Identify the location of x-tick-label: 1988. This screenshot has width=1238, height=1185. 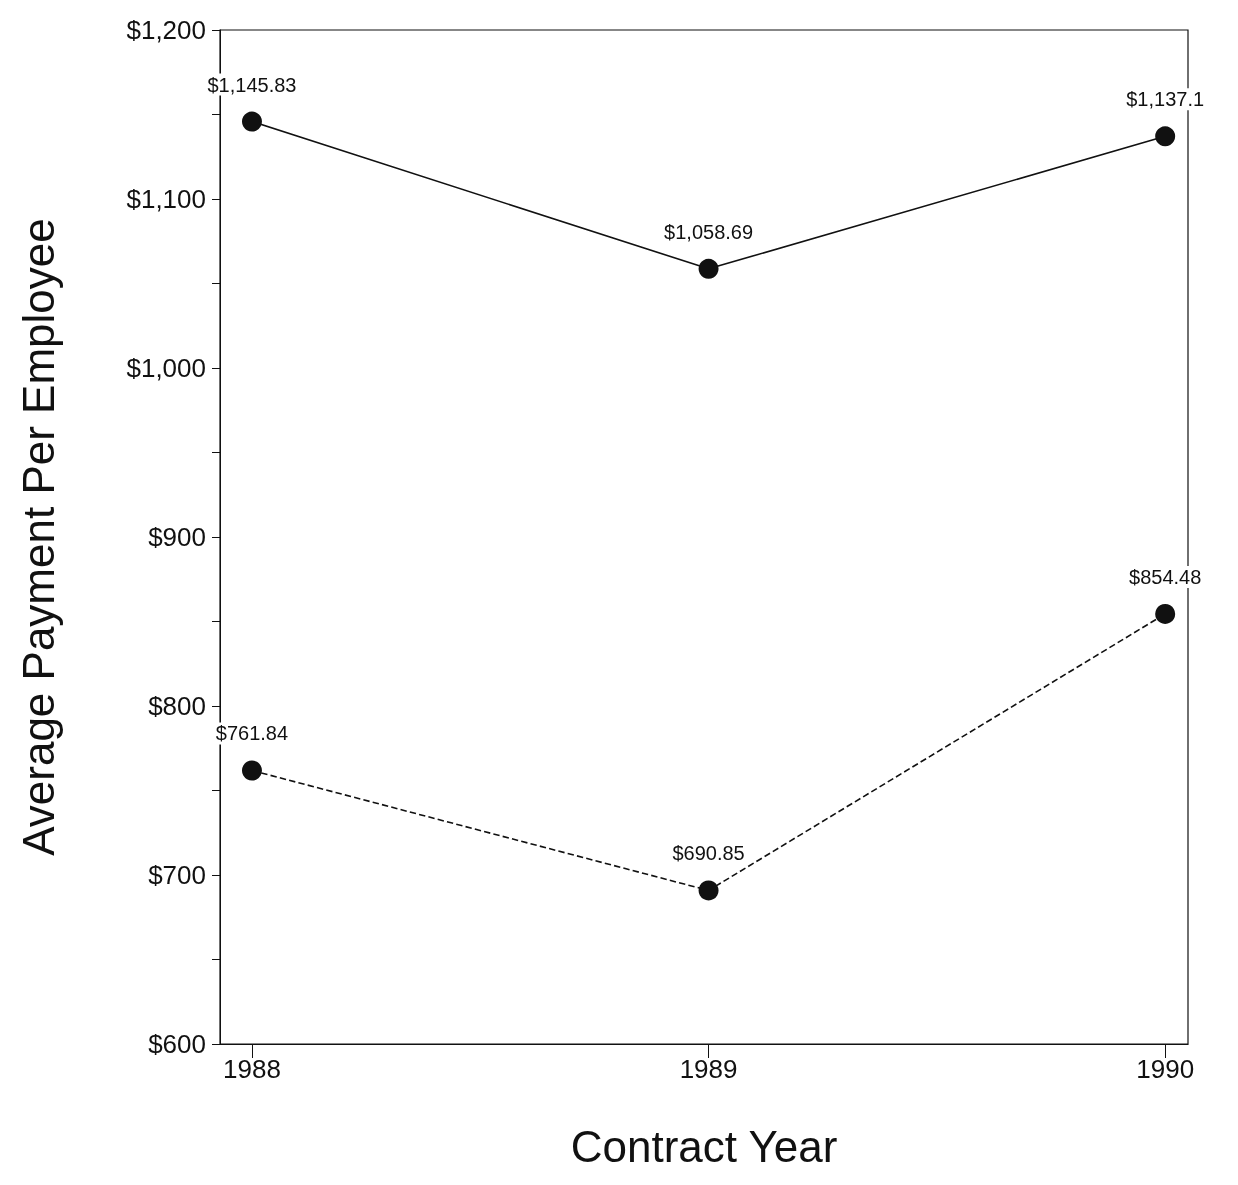
(252, 1069).